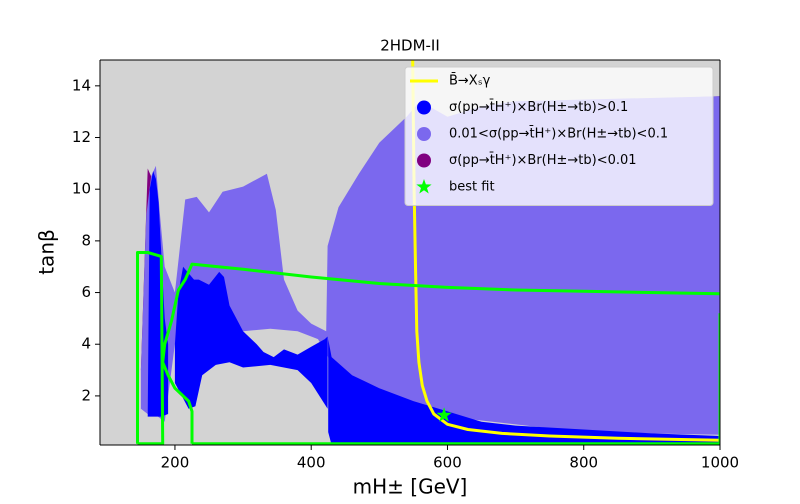  Describe the element at coordinates (720, 463) in the screenshot. I see `x-tick-label: 1000` at that location.